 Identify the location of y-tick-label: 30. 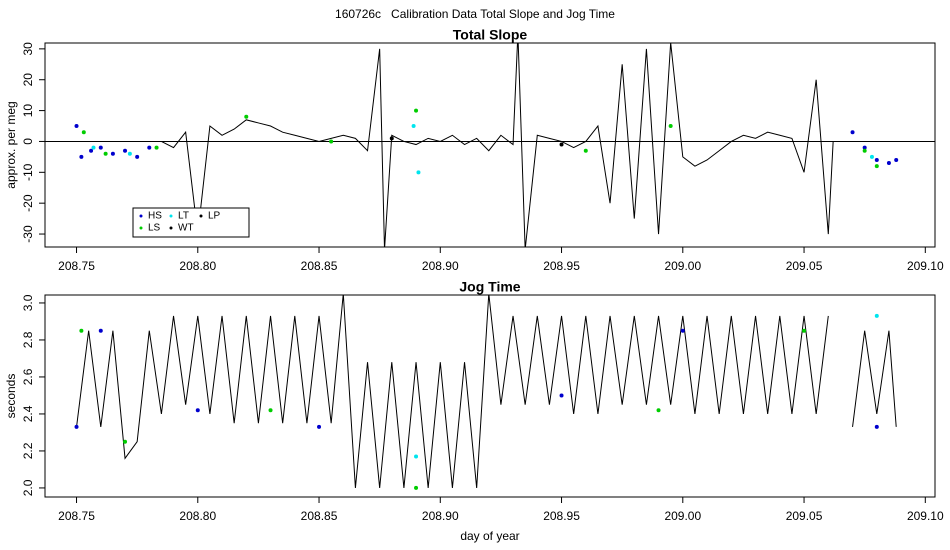
(28, 49).